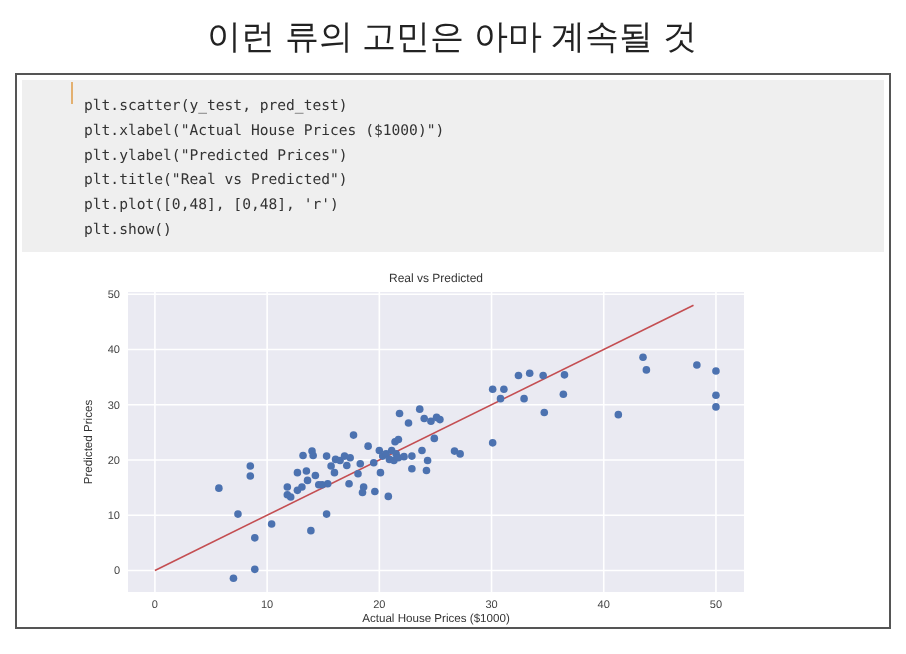  What do you see at coordinates (452, 37) in the screenshot?
I see `text: 이런 류의 고민은 아마 계속될 것` at bounding box center [452, 37].